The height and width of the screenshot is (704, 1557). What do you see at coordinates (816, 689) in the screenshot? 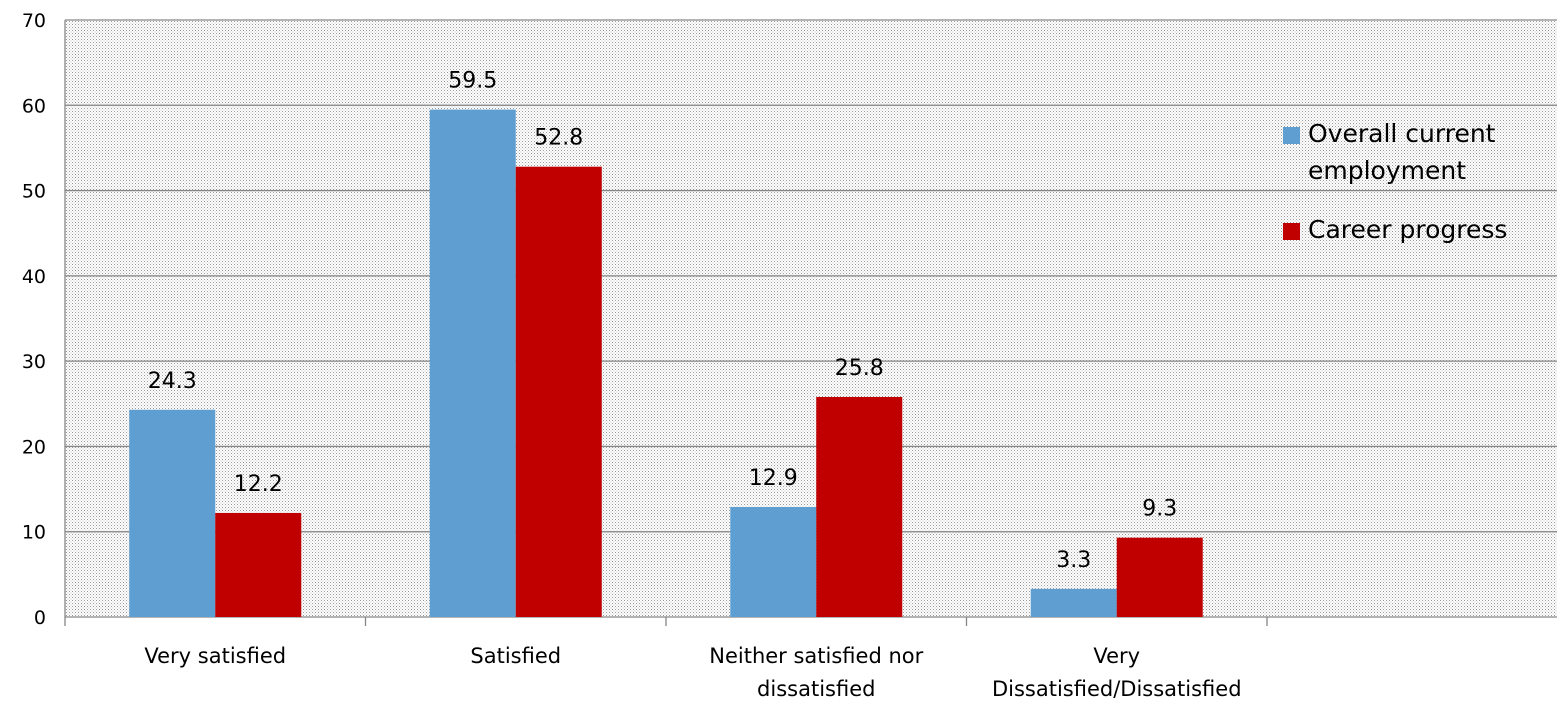
I see `x-tick-label: dissatisfied` at bounding box center [816, 689].